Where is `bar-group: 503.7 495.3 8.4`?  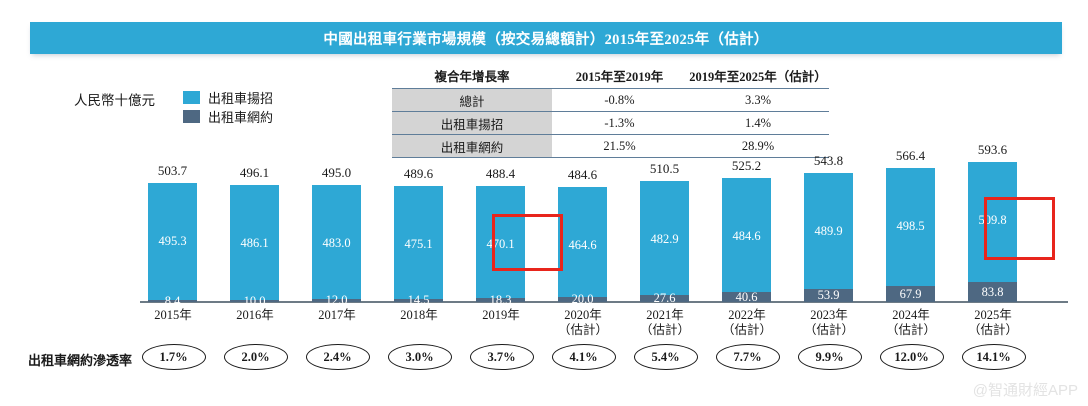 bar-group: 503.7 495.3 8.4 is located at coordinates (172, 235).